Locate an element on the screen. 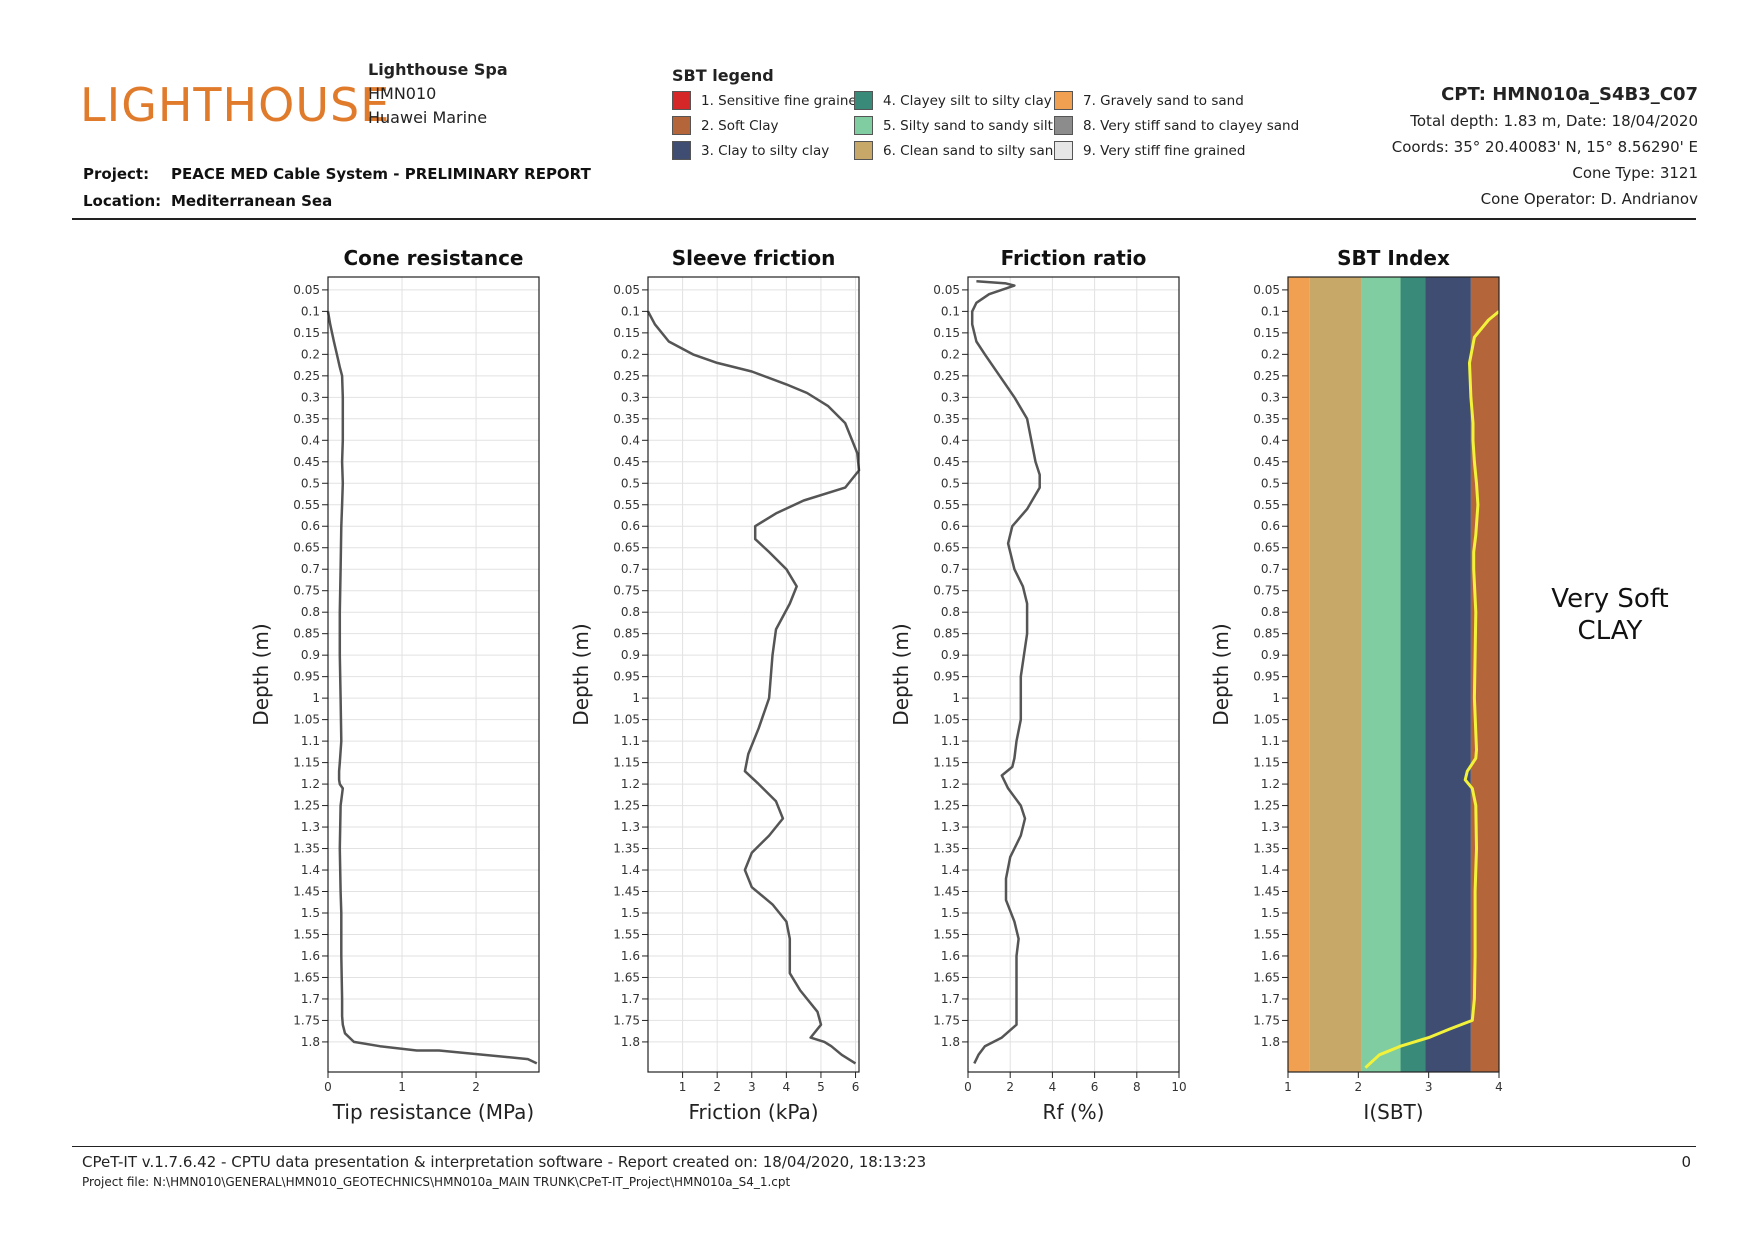 The height and width of the screenshot is (1240, 1753). legend-label: 2. Soft Clay is located at coordinates (740, 125).